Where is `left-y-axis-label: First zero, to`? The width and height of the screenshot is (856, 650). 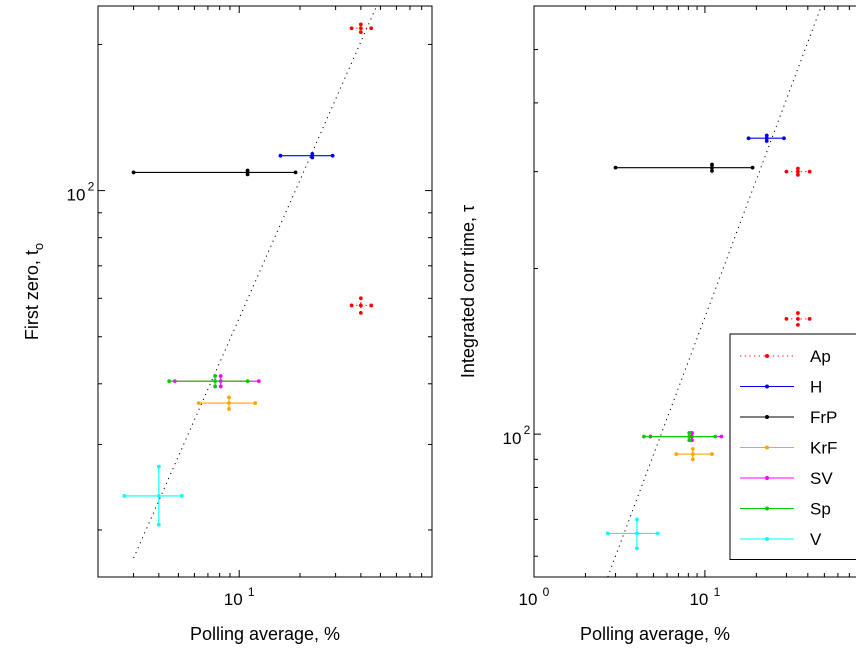 left-y-axis-label: First zero, to is located at coordinates (34, 291).